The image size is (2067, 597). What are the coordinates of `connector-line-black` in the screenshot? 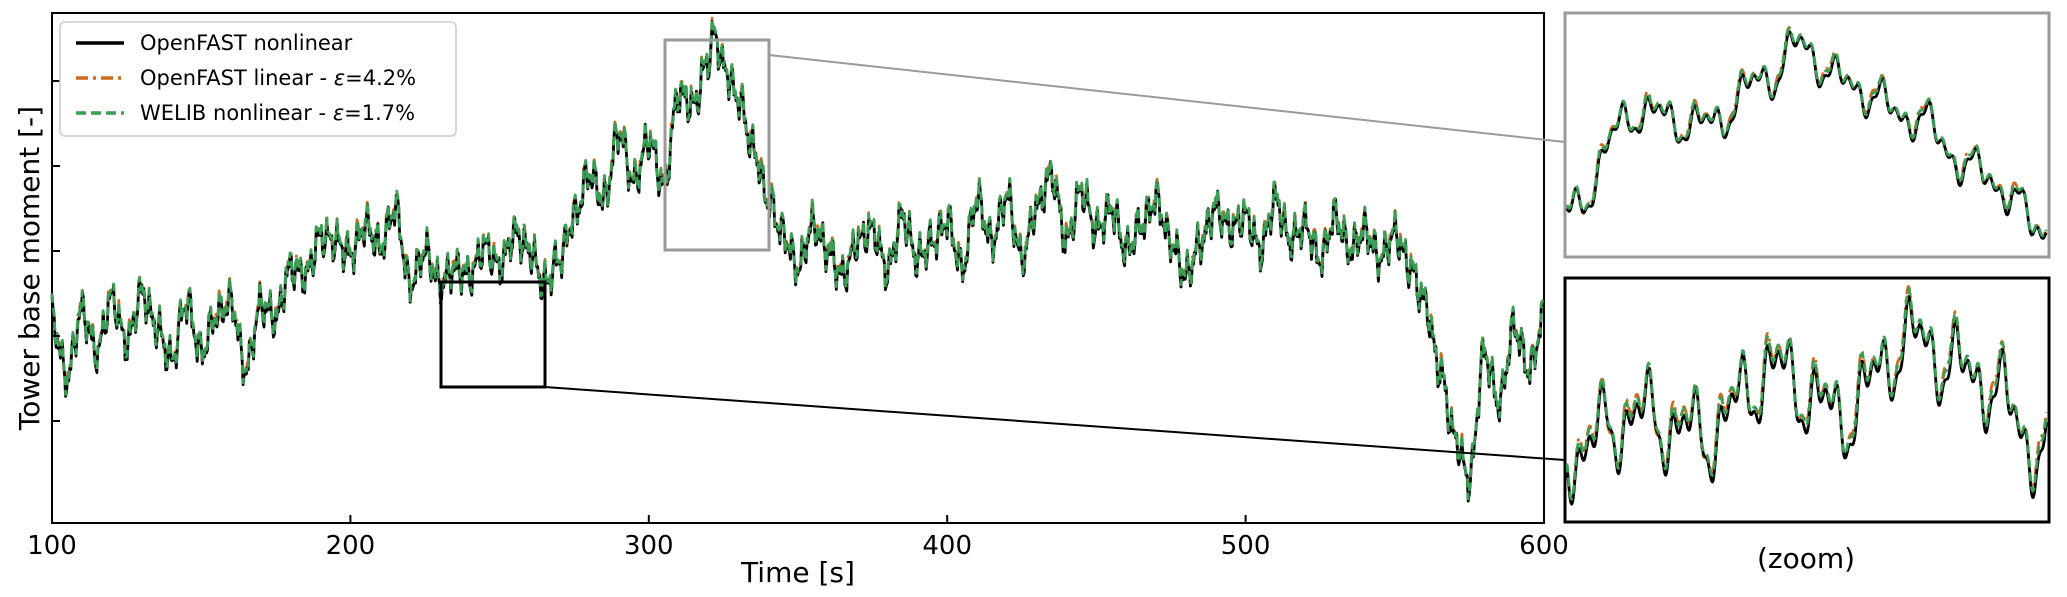 It's located at (1055, 423).